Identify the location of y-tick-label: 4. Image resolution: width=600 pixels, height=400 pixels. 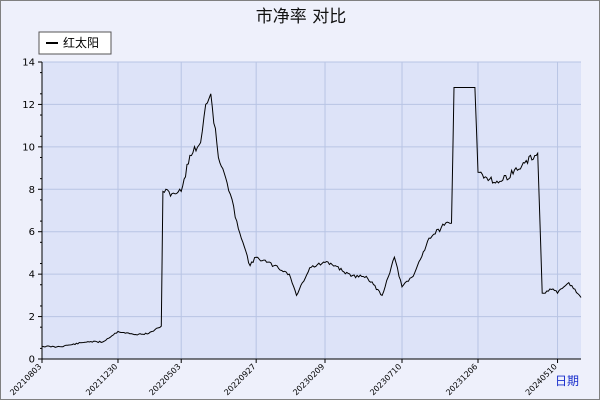
(32, 275).